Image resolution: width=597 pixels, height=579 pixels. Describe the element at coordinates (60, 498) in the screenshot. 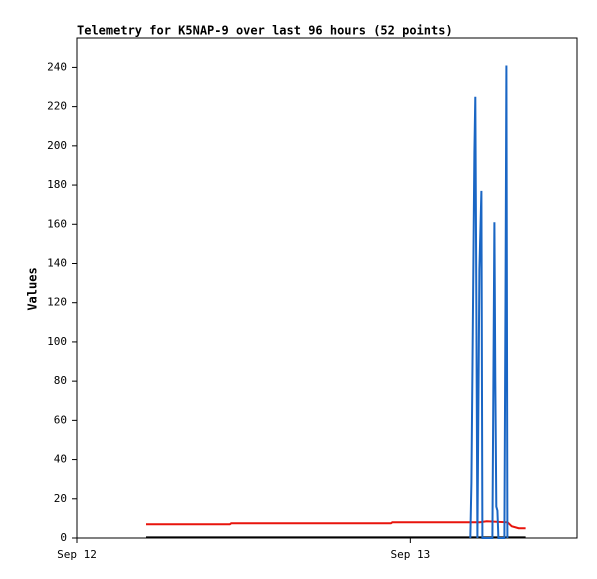

I see `y-tick-label: 20` at that location.